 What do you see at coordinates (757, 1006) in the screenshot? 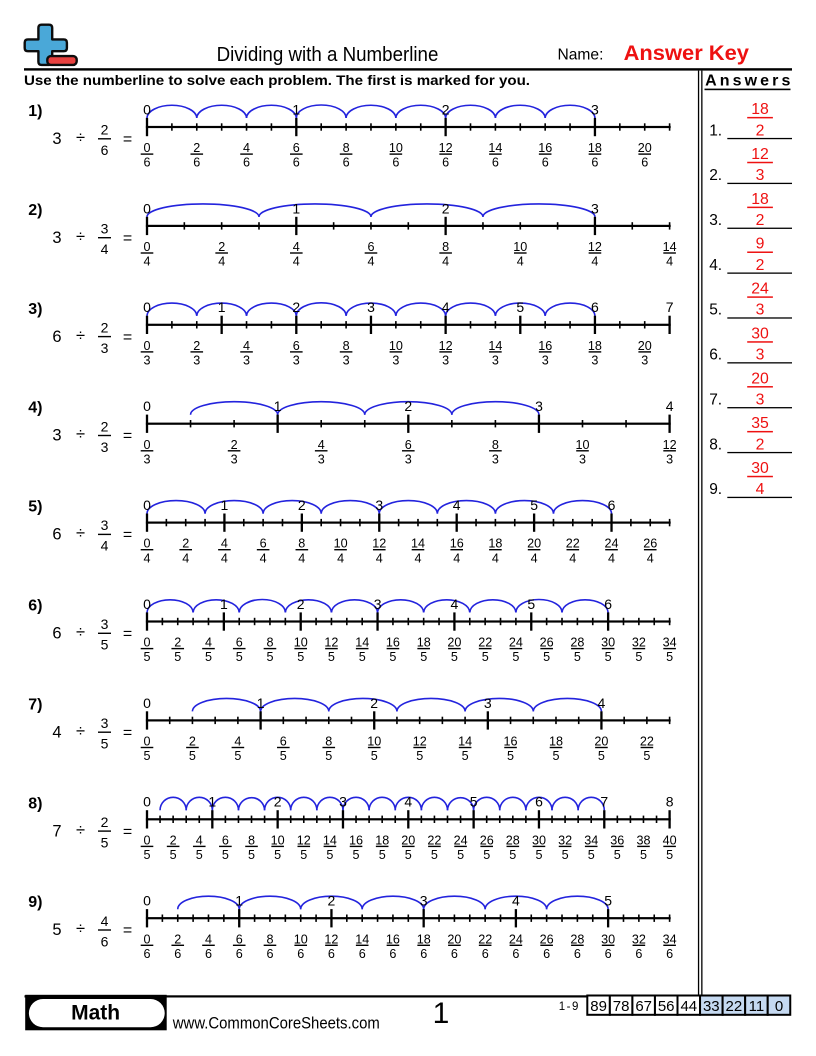
I see `svg-text: 11` at bounding box center [757, 1006].